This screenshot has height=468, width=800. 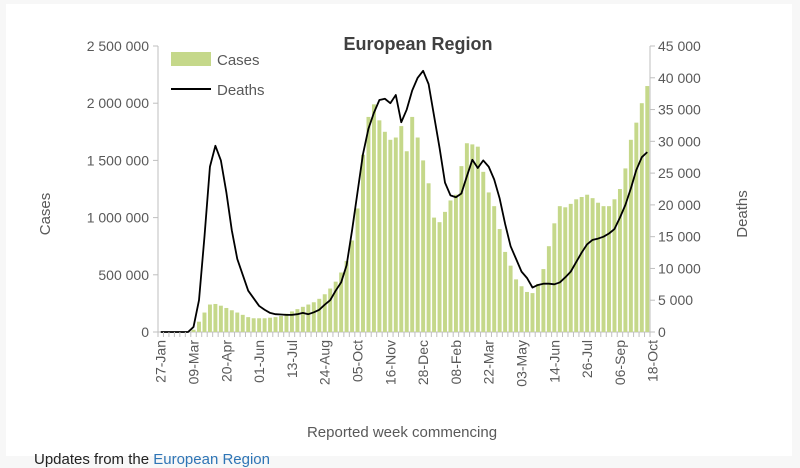 What do you see at coordinates (259, 361) in the screenshot?
I see `x-tick-label: 01-Jun` at bounding box center [259, 361].